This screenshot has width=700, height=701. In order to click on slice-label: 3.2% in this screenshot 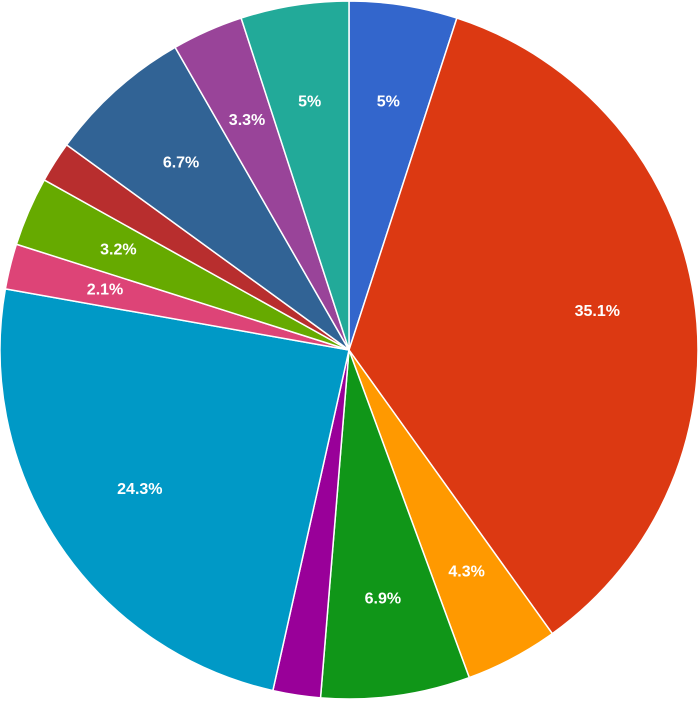, I will do `click(118, 250)`.